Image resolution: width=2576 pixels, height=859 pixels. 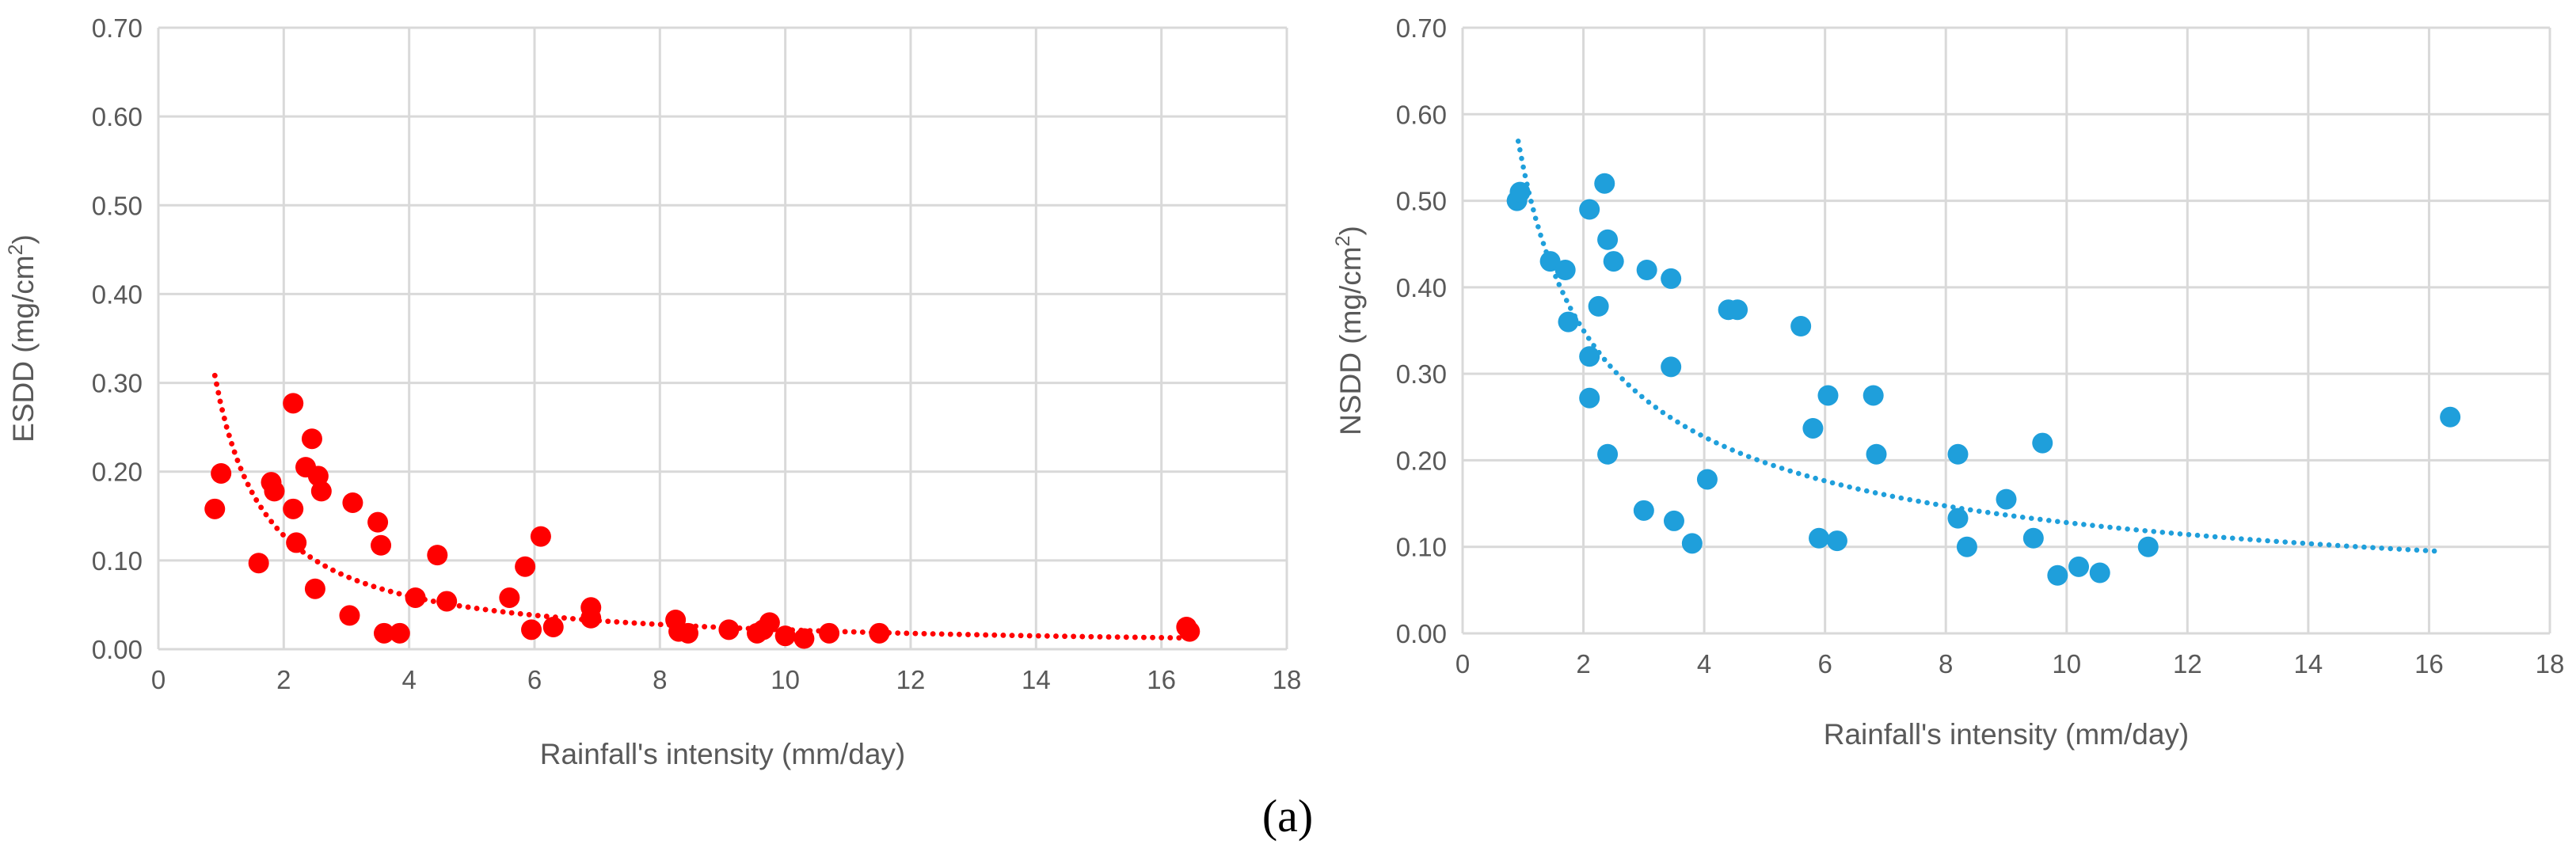 I want to click on x-tick-label: 18, so click(x=2550, y=663).